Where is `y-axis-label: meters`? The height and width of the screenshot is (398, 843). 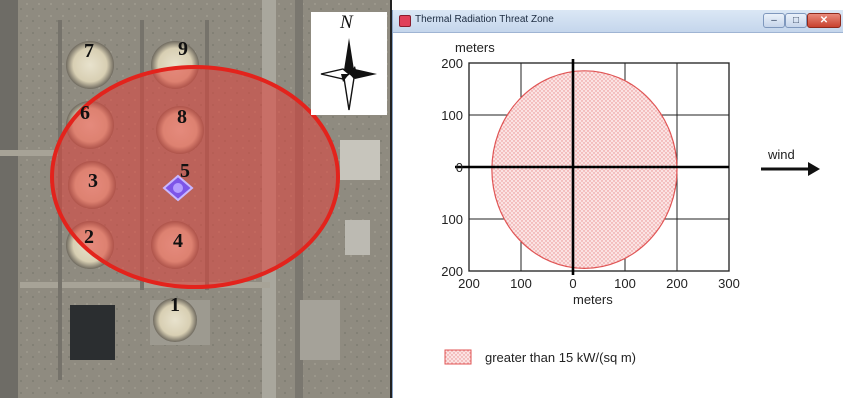 y-axis-label: meters is located at coordinates (475, 47).